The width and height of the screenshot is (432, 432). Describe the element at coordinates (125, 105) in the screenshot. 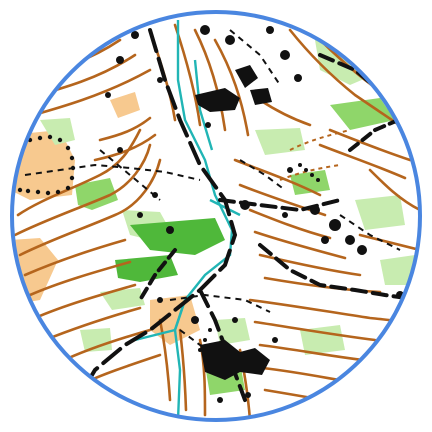

I see `open-land-top` at that location.